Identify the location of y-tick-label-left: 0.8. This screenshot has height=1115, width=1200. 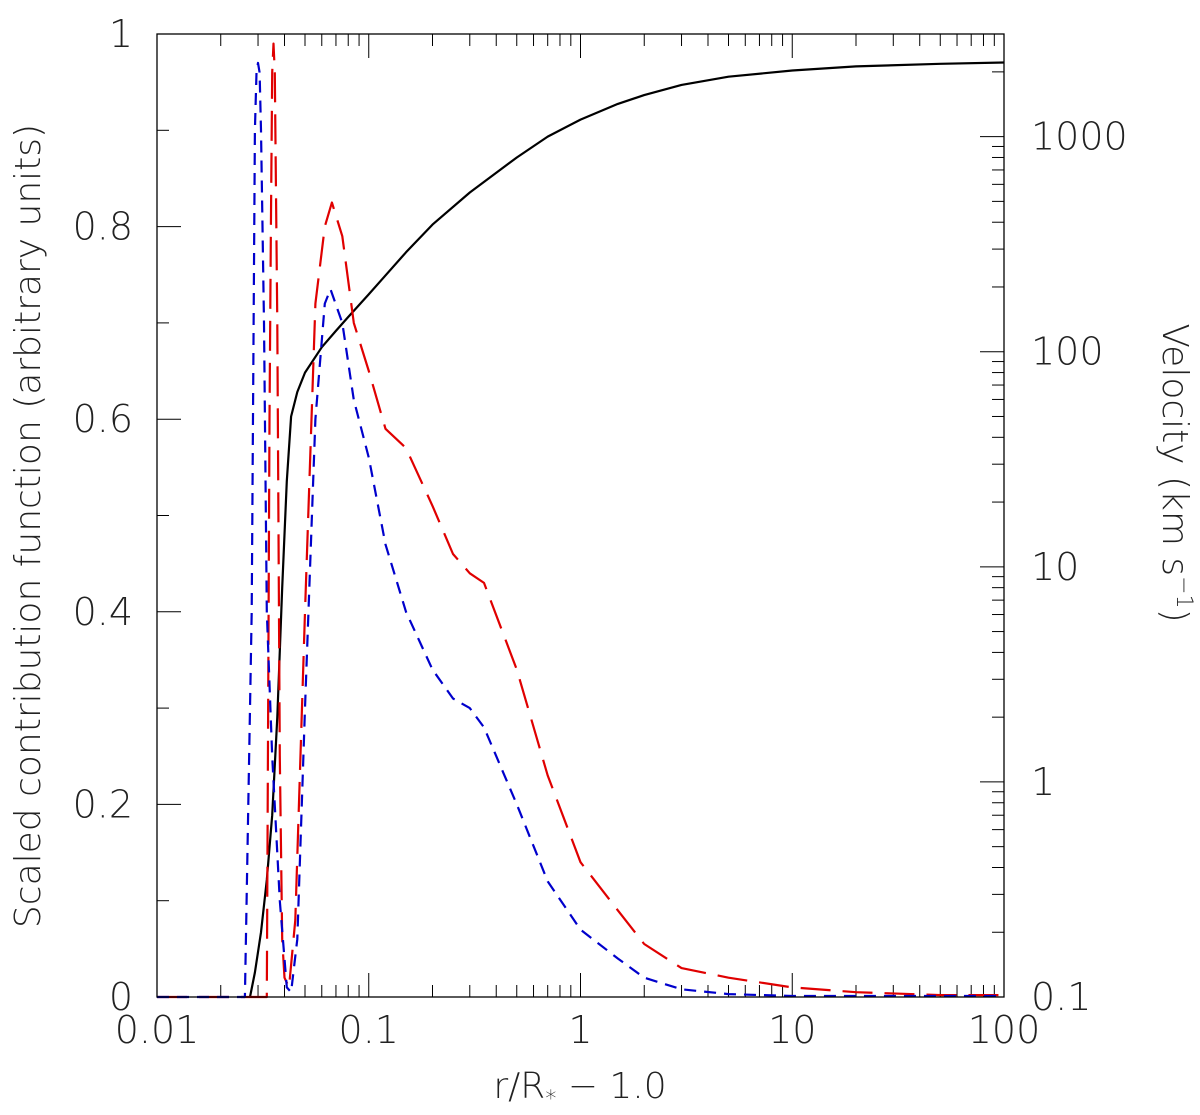
(103, 227).